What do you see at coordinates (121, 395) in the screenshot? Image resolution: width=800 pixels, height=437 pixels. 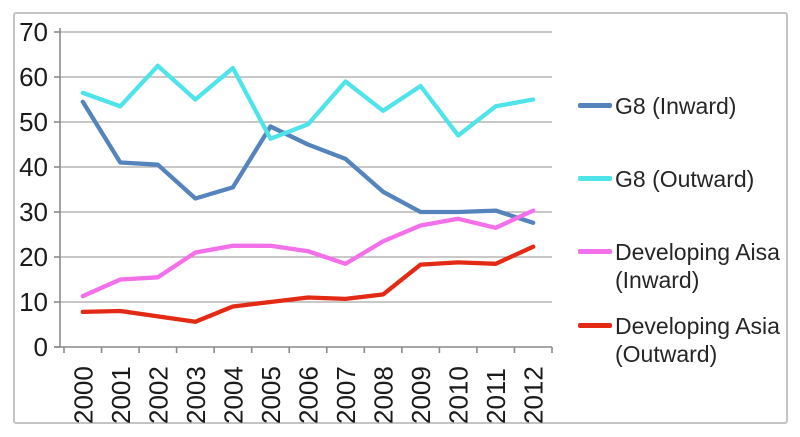 I see `x-tick-label-2001: 2001` at bounding box center [121, 395].